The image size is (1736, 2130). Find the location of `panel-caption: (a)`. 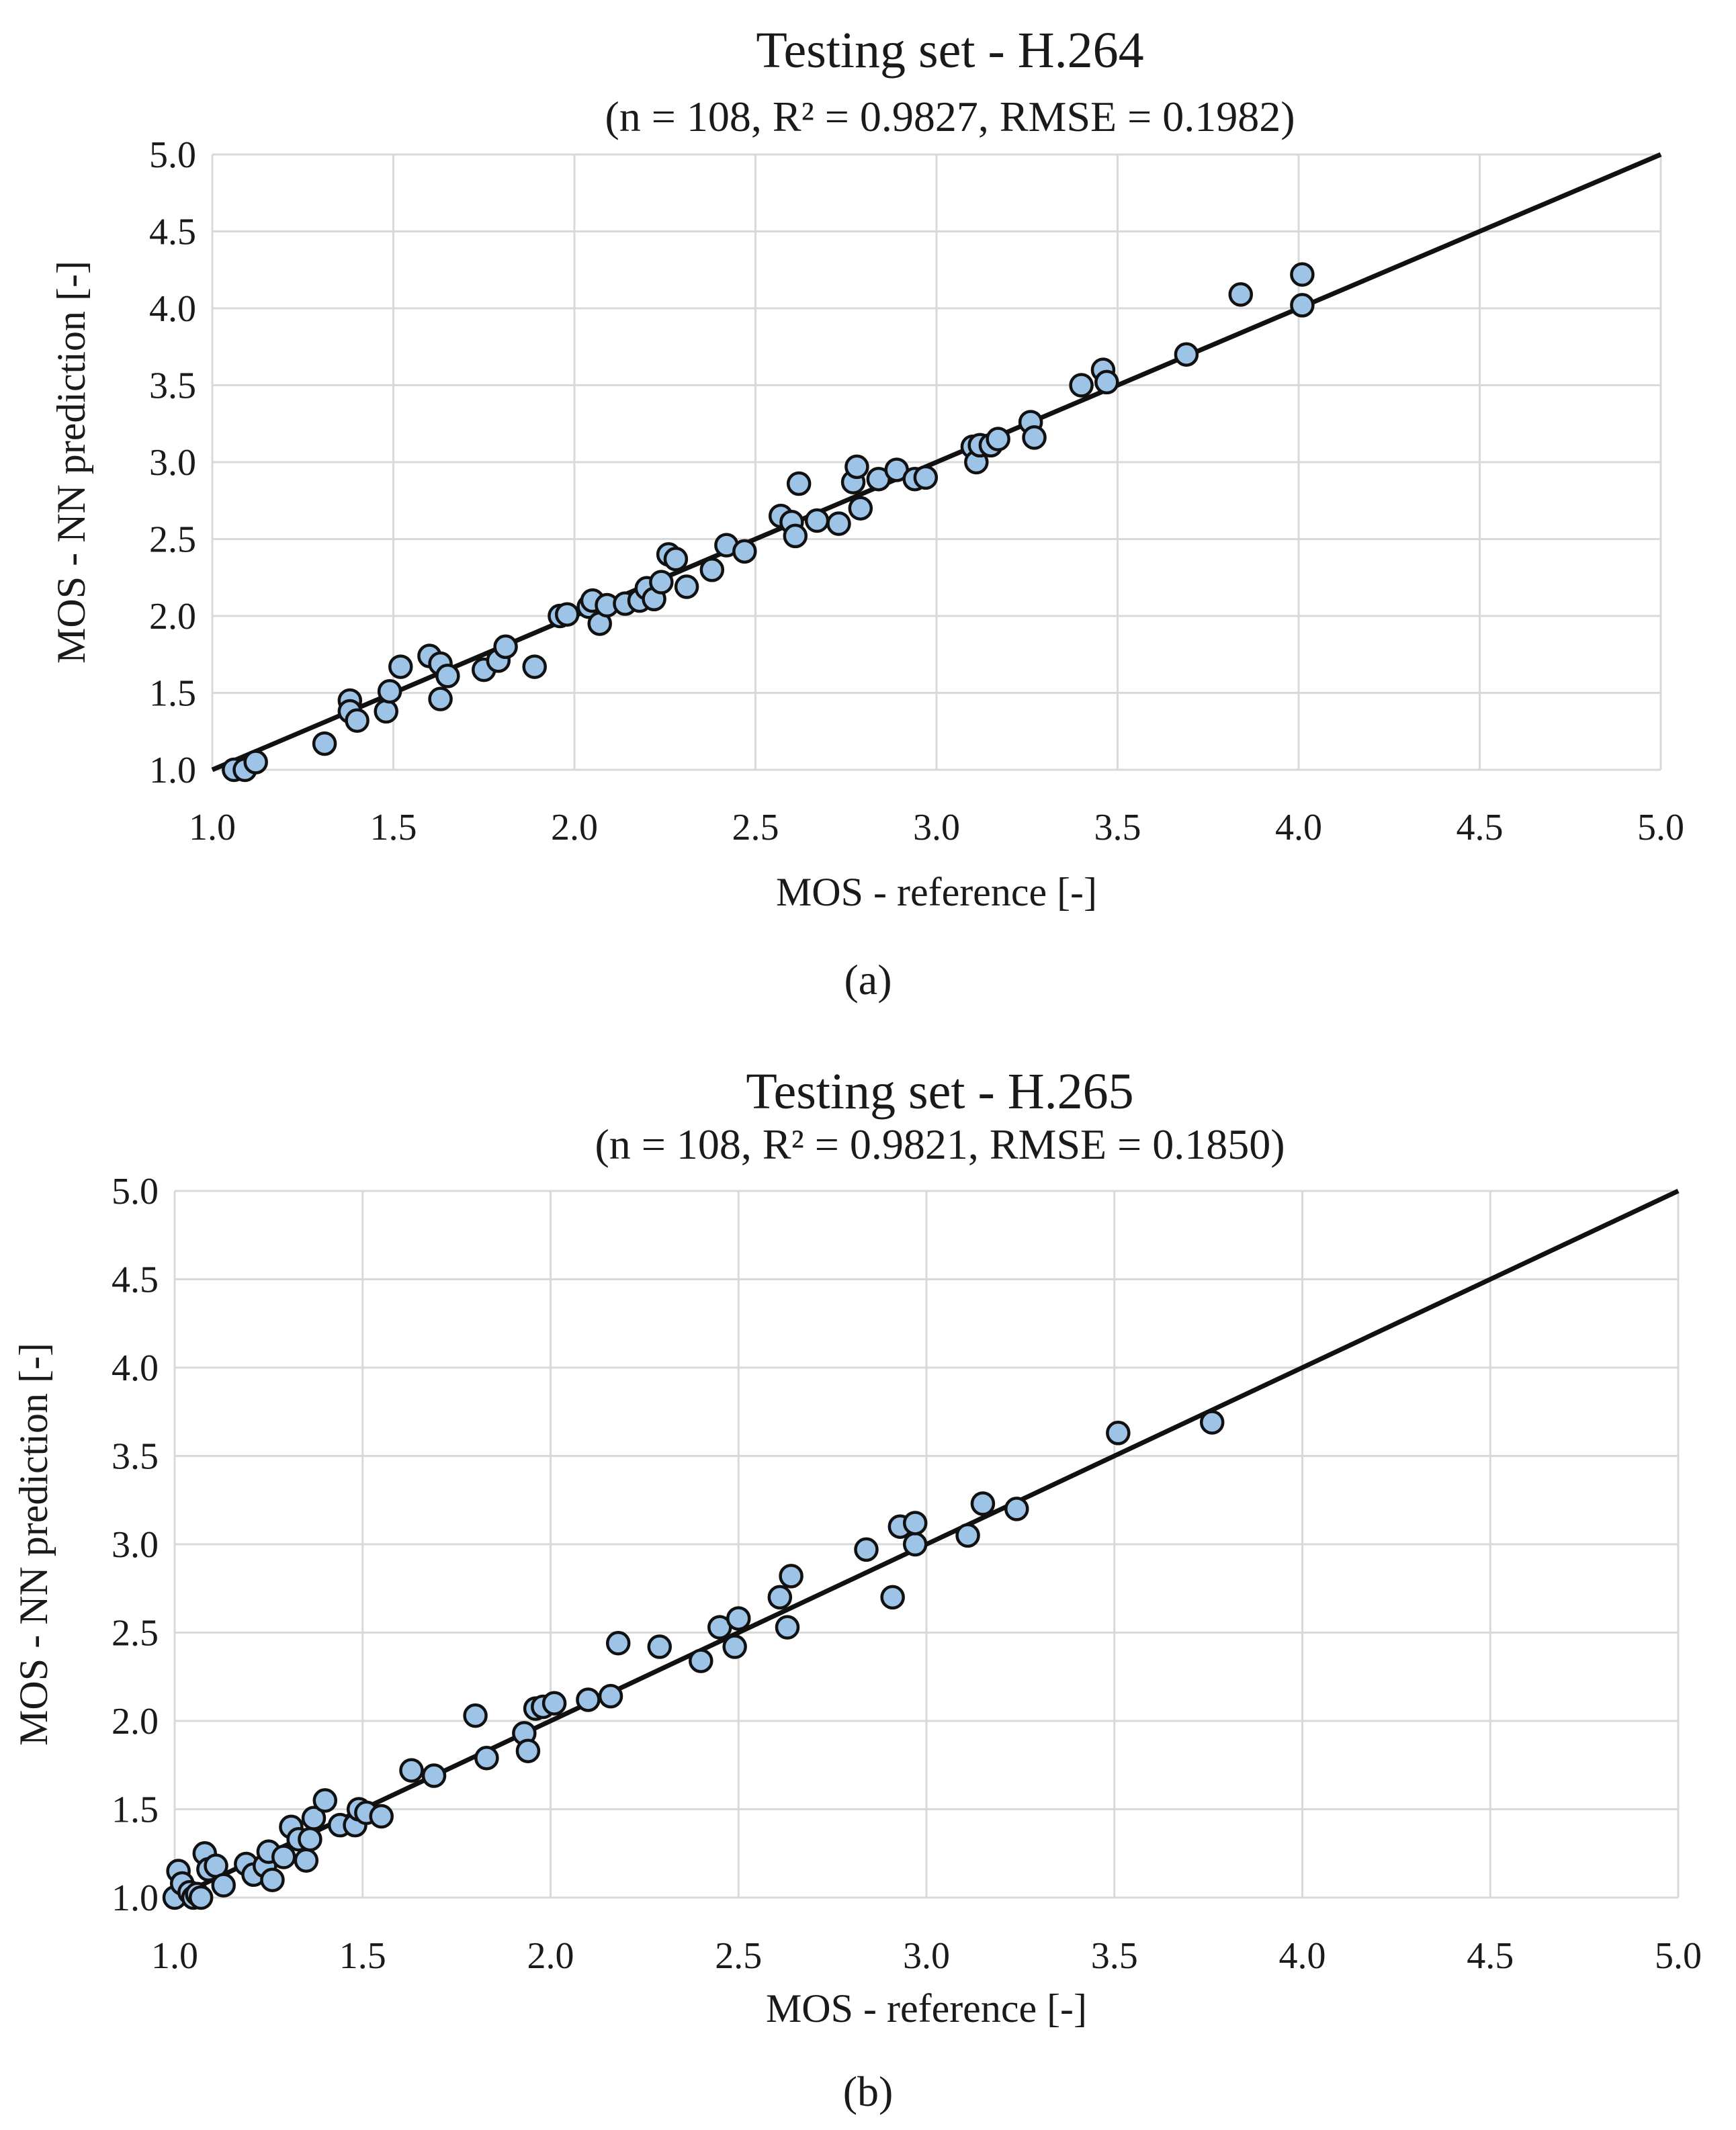

panel-caption: (a) is located at coordinates (868, 980).